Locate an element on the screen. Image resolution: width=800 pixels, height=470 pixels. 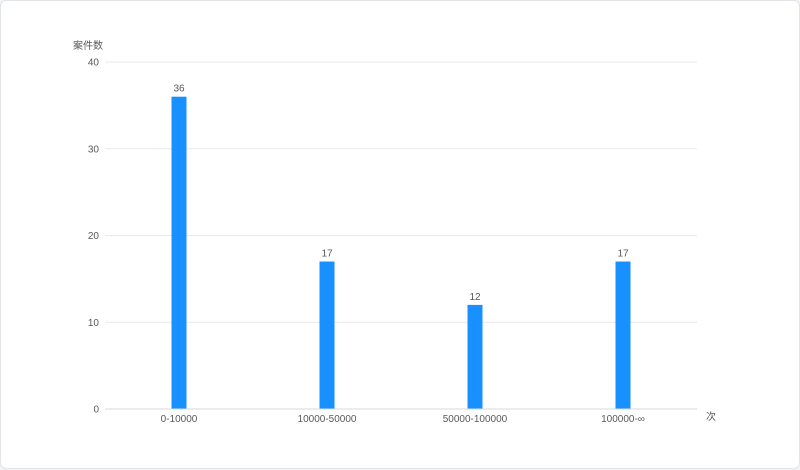
y-tick-label: 20 is located at coordinates (94, 236).